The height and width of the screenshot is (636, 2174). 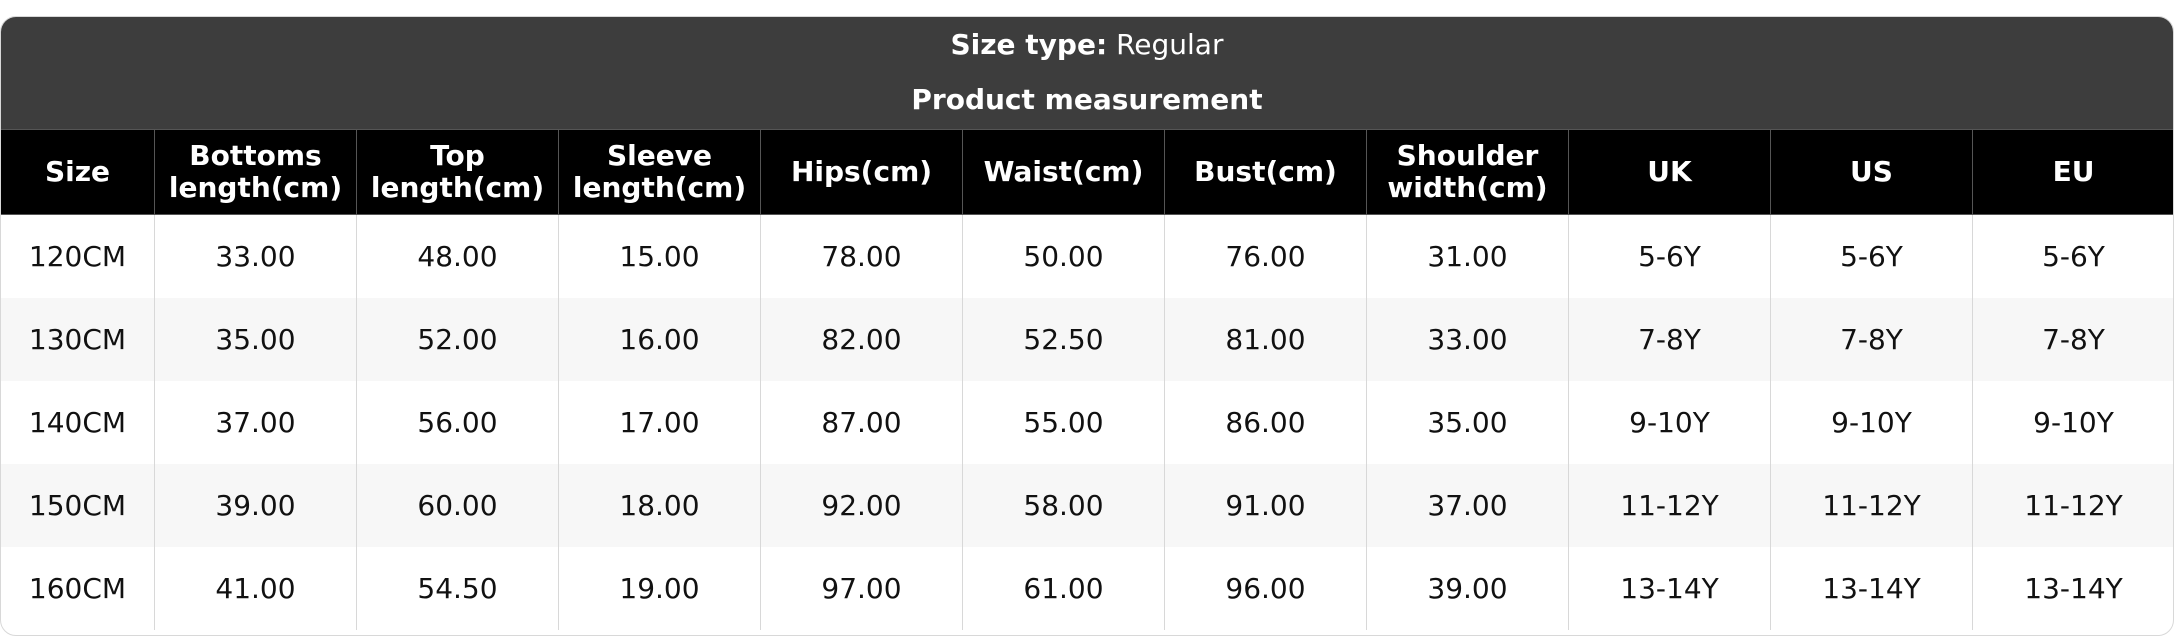 I want to click on table-cell: 82.00, so click(x=861, y=339).